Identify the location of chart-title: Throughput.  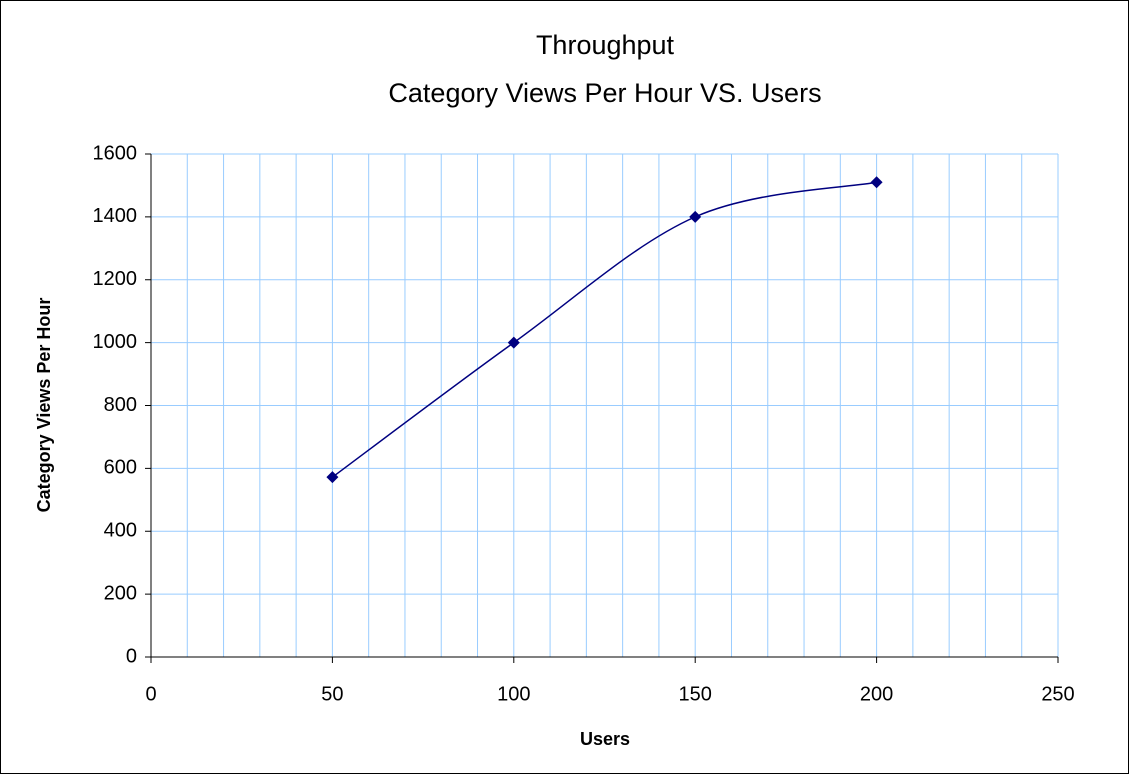
(605, 45).